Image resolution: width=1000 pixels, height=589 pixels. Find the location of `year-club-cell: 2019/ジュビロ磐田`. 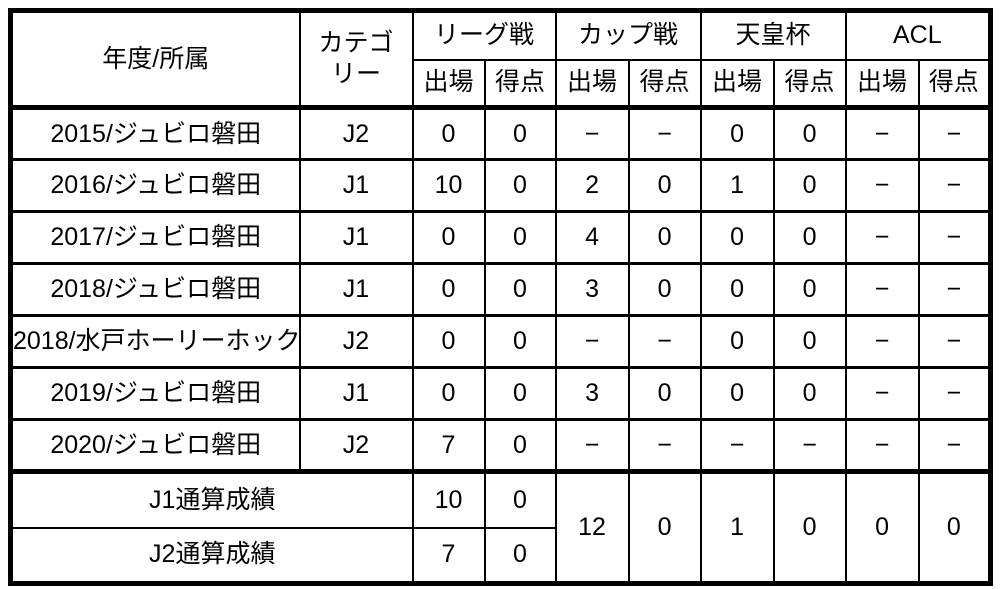

year-club-cell: 2019/ジュビロ磐田 is located at coordinates (155, 393).